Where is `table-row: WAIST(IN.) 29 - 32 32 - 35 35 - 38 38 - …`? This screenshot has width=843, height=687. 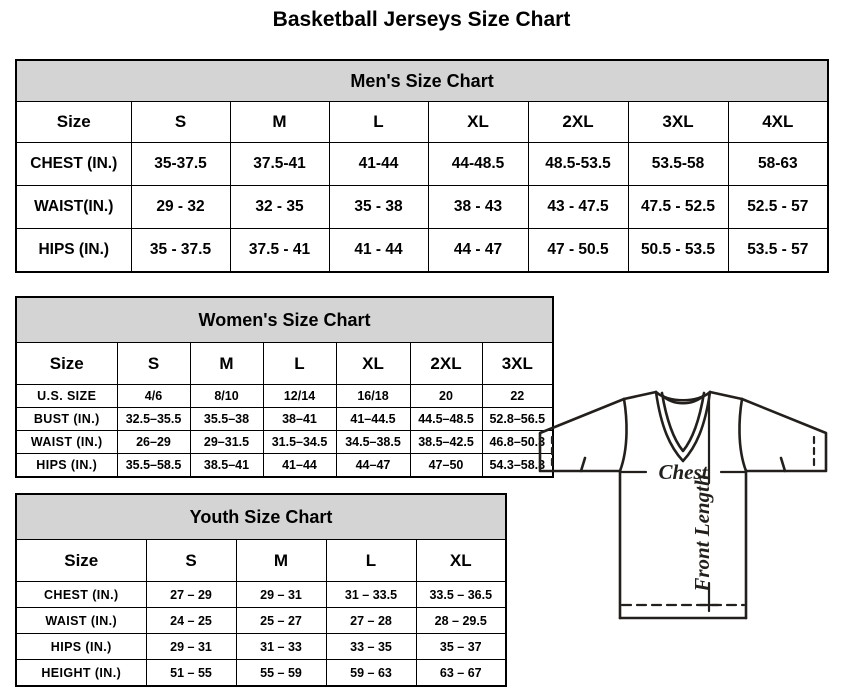
table-row: WAIST(IN.) 29 - 32 32 - 35 35 - 38 38 - … is located at coordinates (422, 207).